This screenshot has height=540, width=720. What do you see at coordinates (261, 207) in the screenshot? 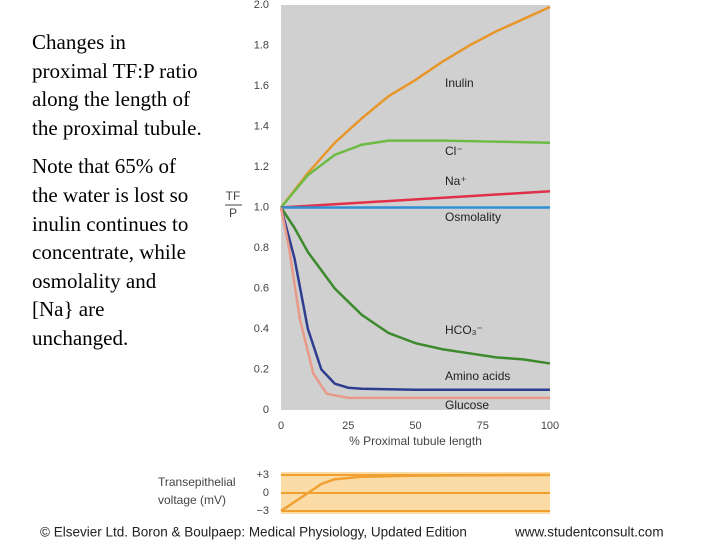
I see `y-tick-label: 1.0` at bounding box center [261, 207].